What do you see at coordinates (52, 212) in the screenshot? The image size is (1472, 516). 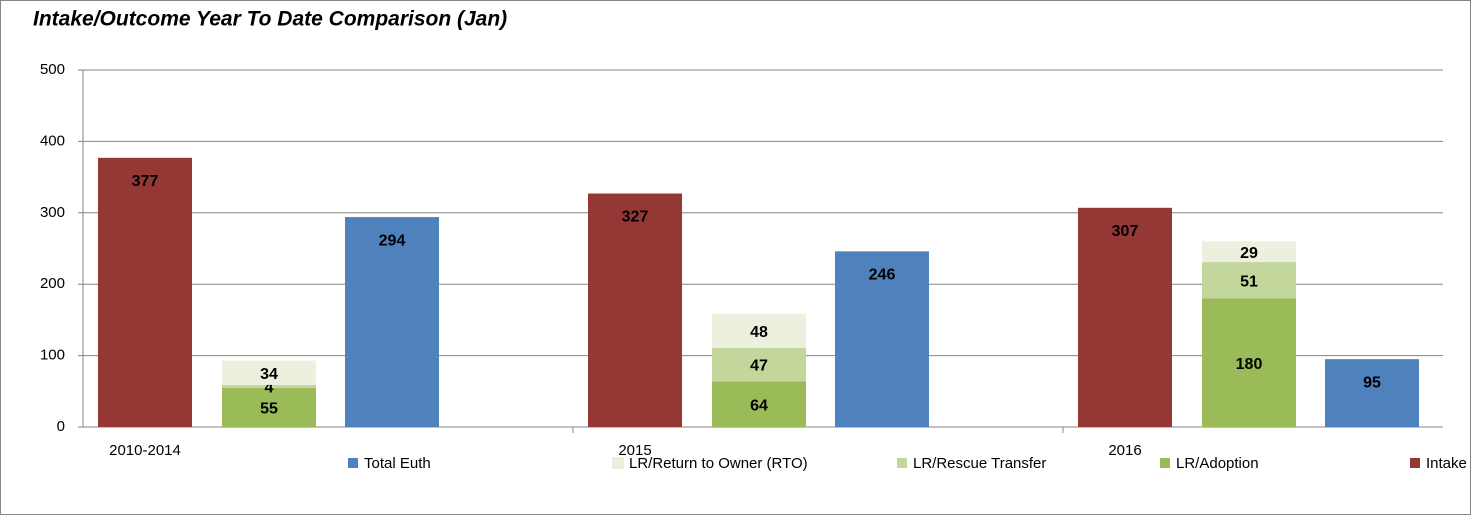 I see `y-tick-label: 300` at bounding box center [52, 212].